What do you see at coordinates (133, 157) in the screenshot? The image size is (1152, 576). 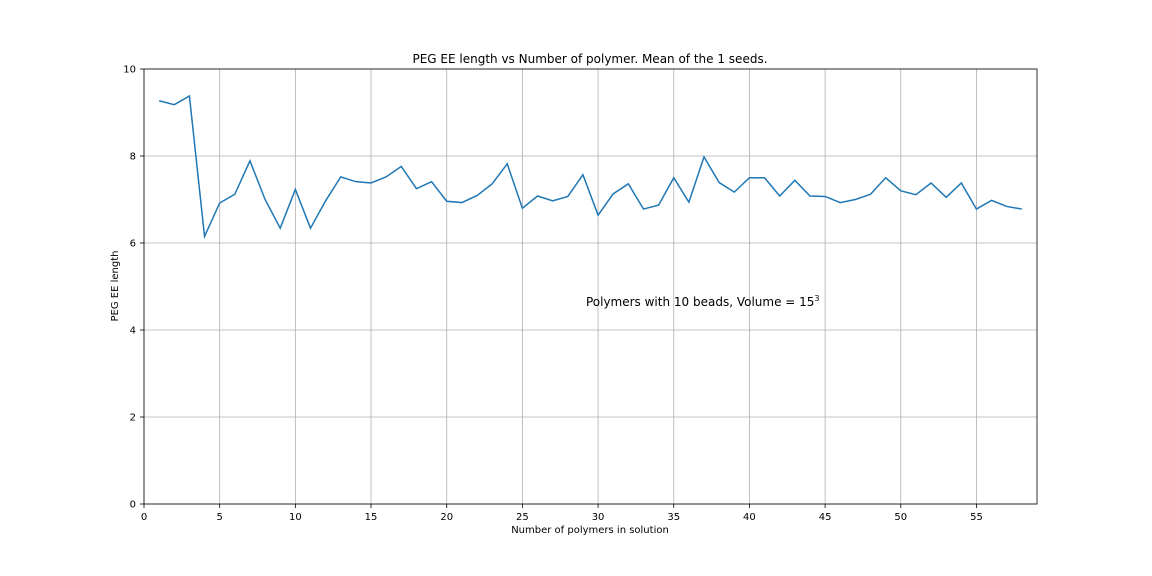 I see `y-tick-label: 8` at bounding box center [133, 157].